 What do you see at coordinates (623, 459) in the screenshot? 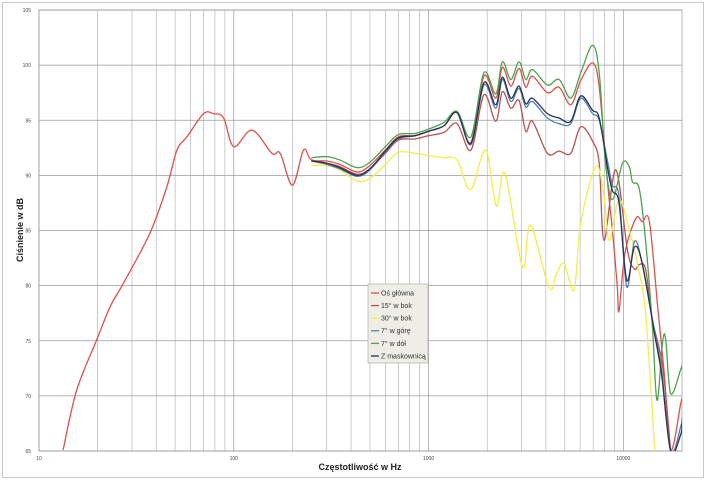
I see `x-tick-label: 10000` at bounding box center [623, 459].